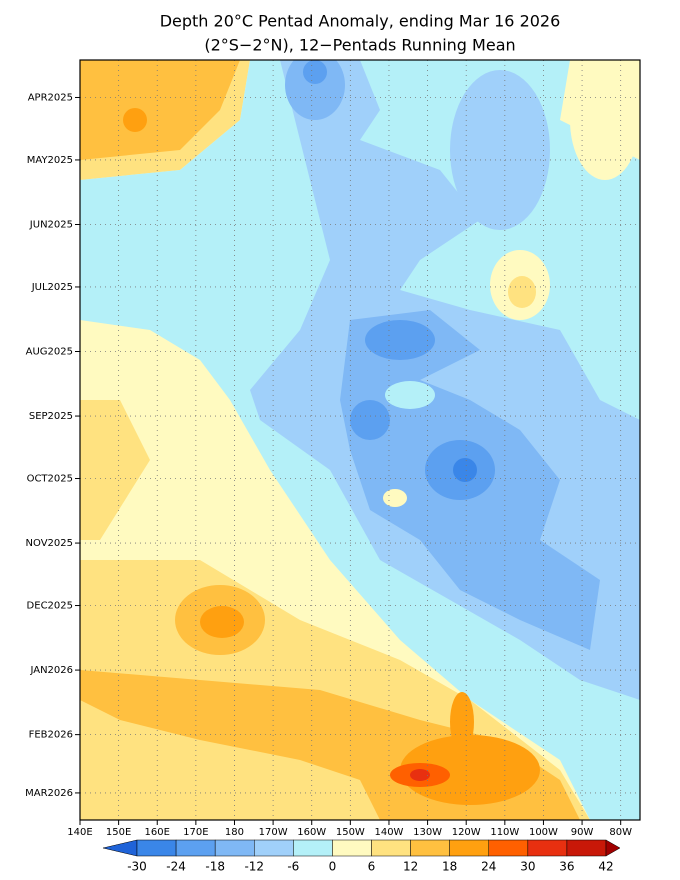 This screenshot has height=880, width=680. What do you see at coordinates (333, 867) in the screenshot?
I see `colorbar-label: 0` at bounding box center [333, 867].